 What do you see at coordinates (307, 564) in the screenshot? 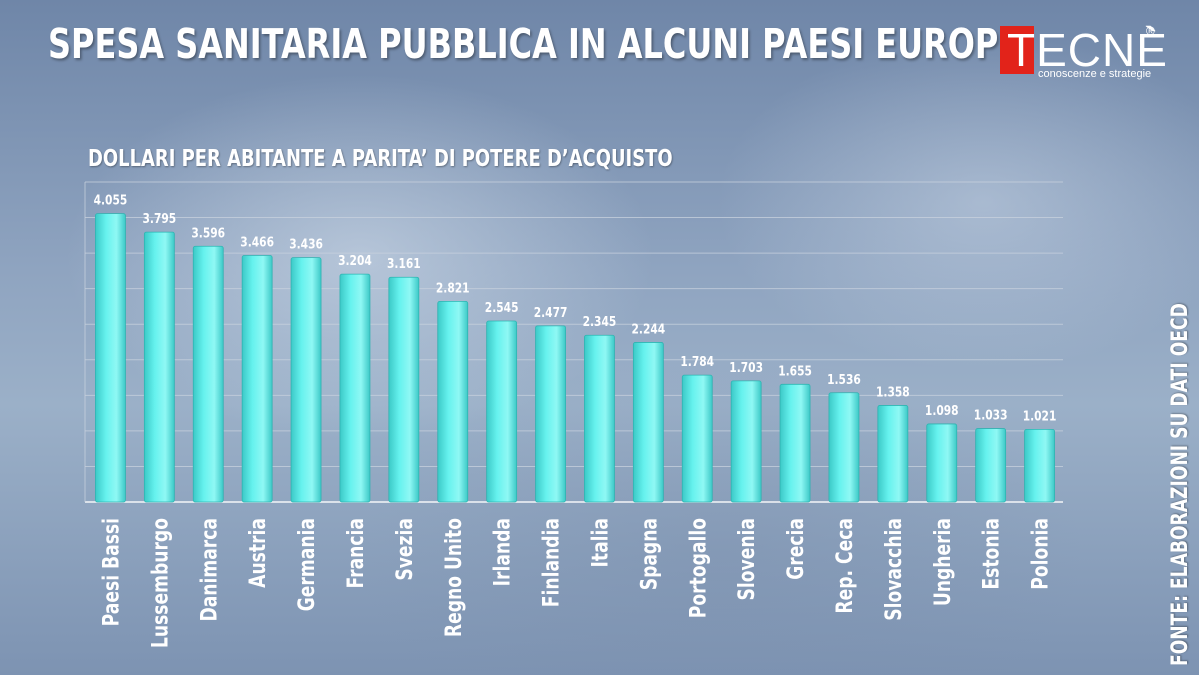
I see `category-label: Germania` at bounding box center [307, 564].